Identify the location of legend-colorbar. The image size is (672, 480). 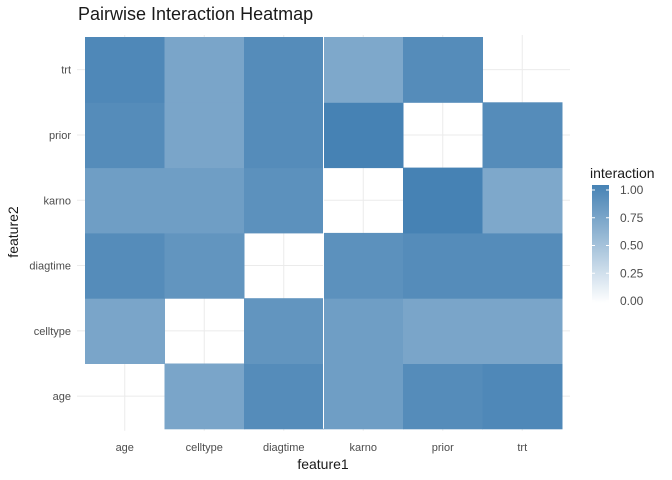
(600, 244).